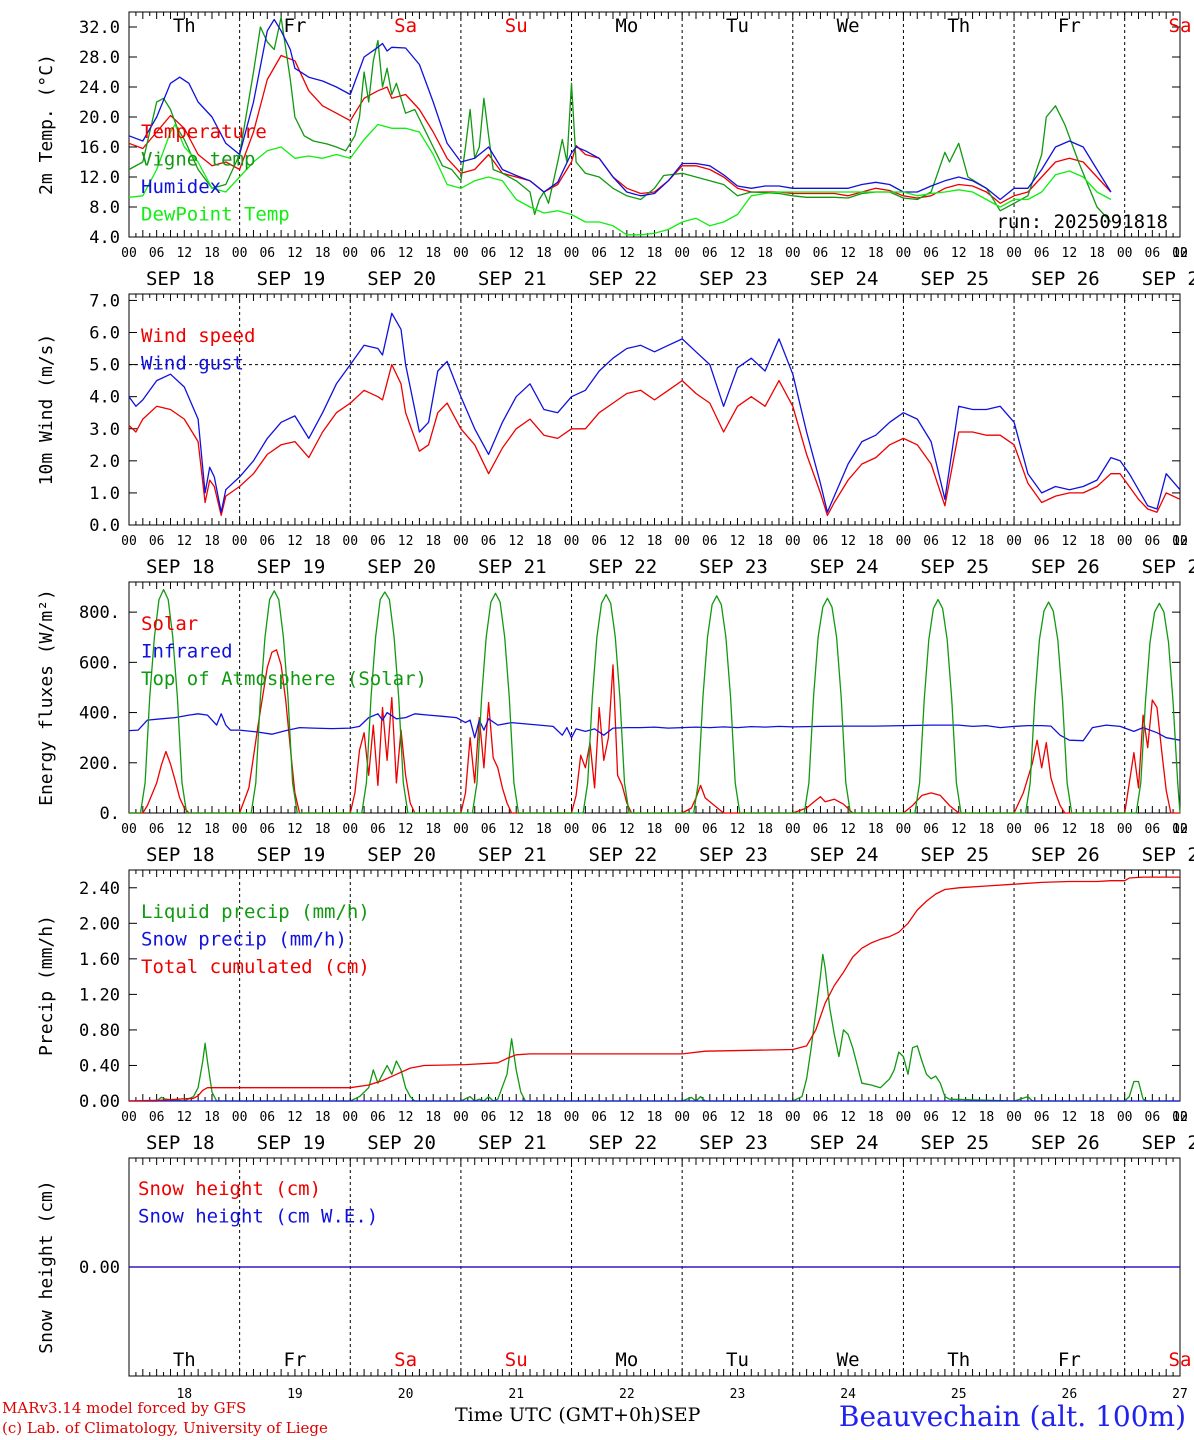 The height and width of the screenshot is (1440, 1194). What do you see at coordinates (169, 624) in the screenshot?
I see `legend-entry: Solar` at bounding box center [169, 624].